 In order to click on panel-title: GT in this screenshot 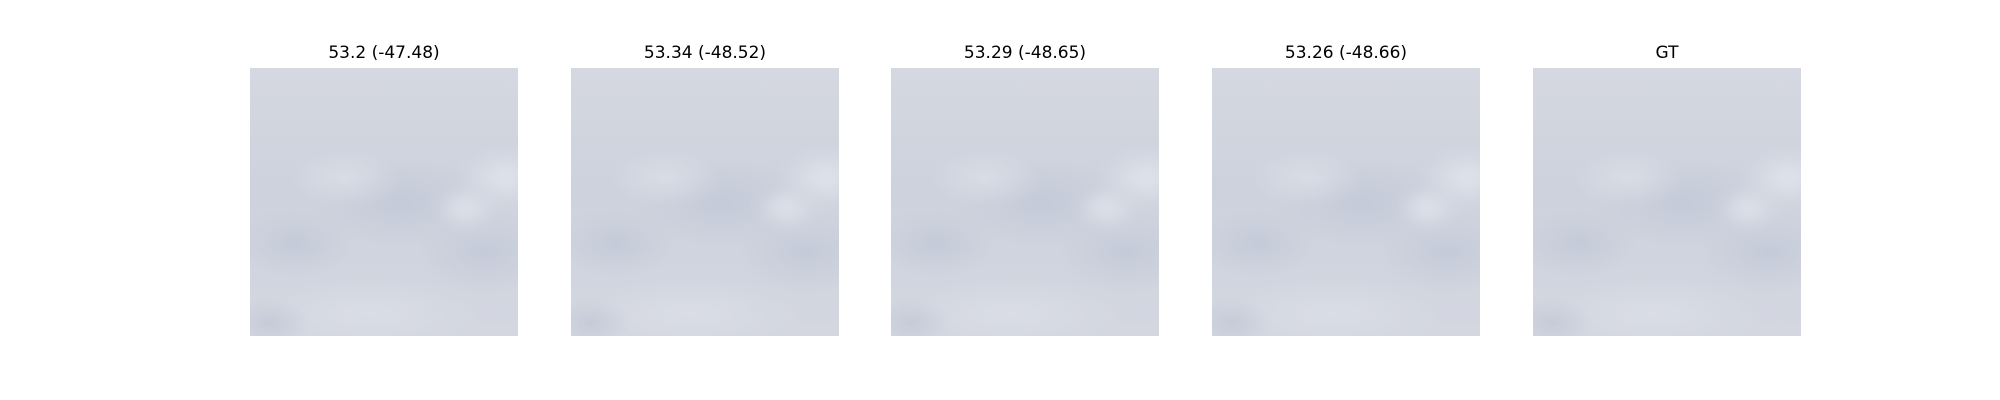, I will do `click(1667, 53)`.